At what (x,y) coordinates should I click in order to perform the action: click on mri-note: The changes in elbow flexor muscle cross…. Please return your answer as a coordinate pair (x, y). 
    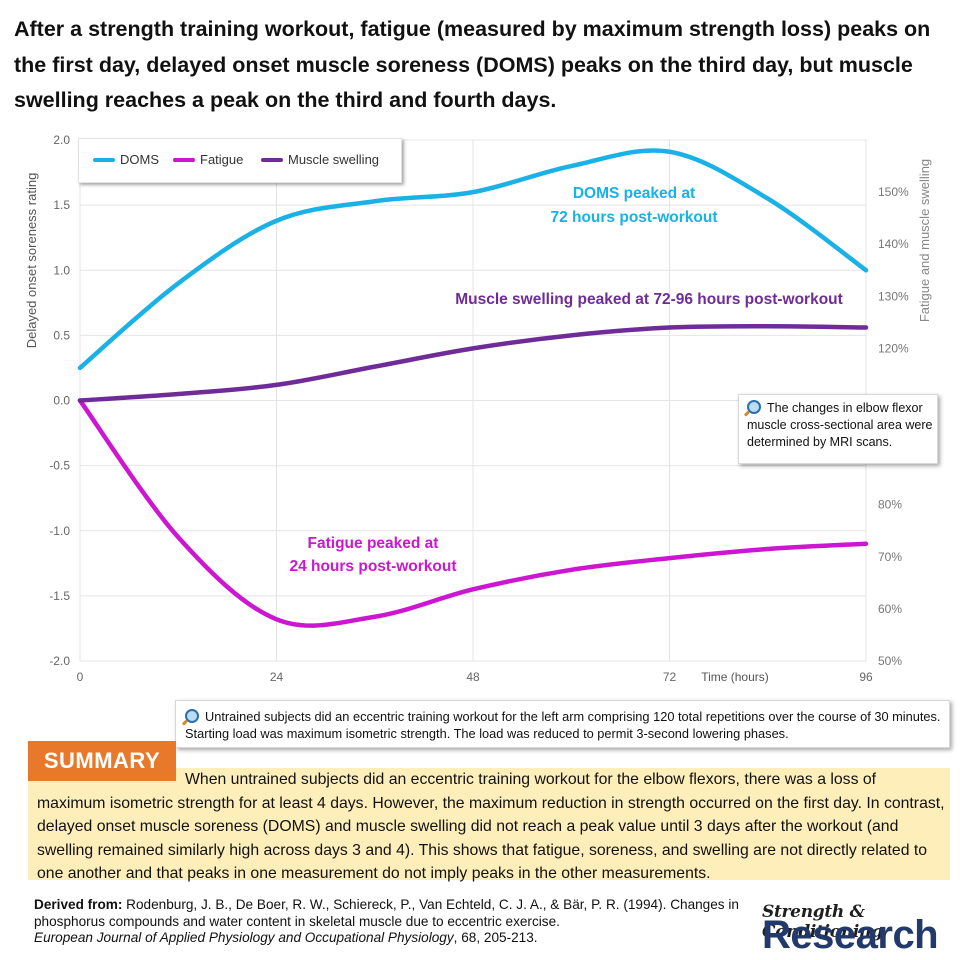
    Looking at the image, I should click on (838, 429).